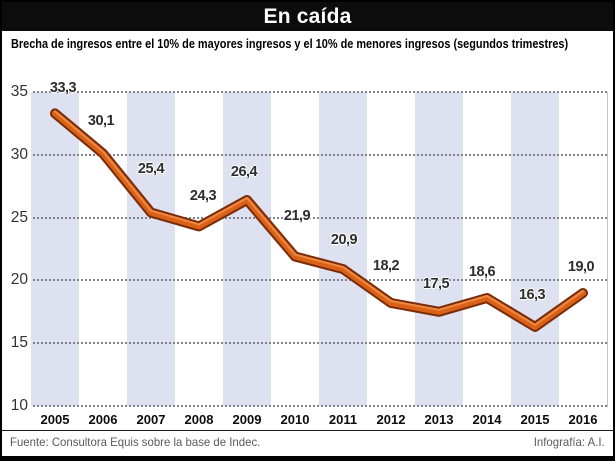  Describe the element at coordinates (55, 419) in the screenshot. I see `x-tick-label: 2005` at that location.